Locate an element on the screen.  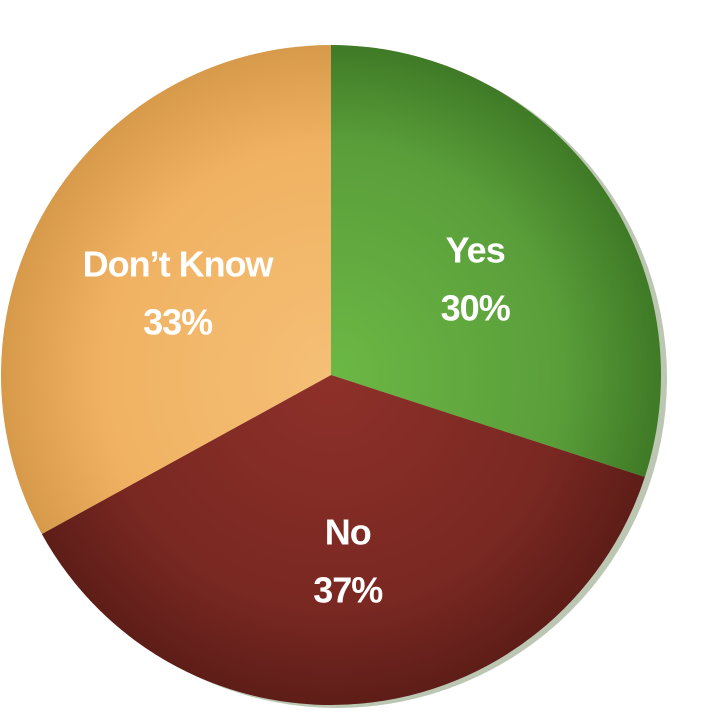
slice-name-label: Yes is located at coordinates (475, 249).